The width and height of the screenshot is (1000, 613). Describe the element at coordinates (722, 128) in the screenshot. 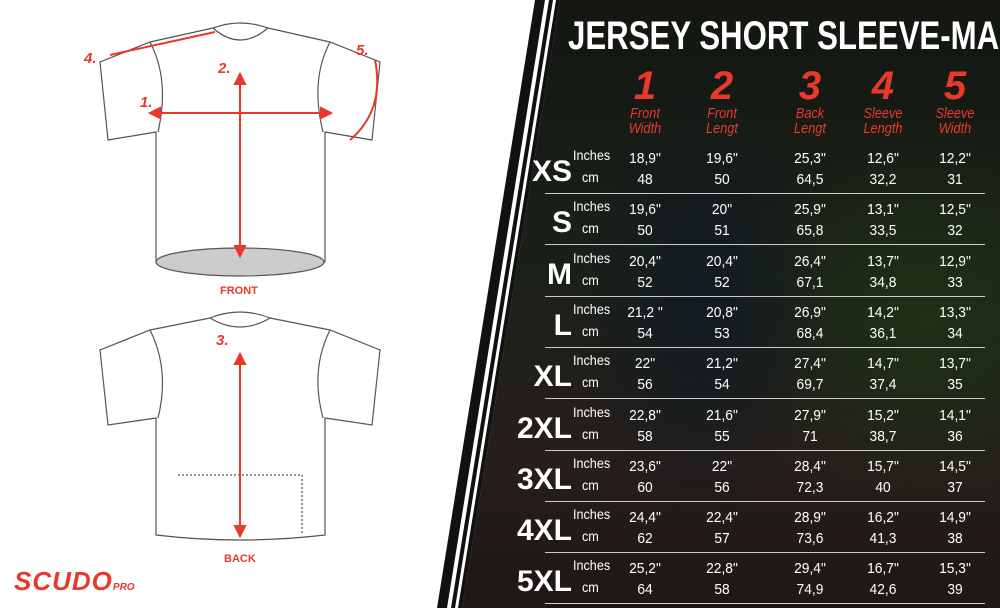

I see `column-label: Lengt` at that location.